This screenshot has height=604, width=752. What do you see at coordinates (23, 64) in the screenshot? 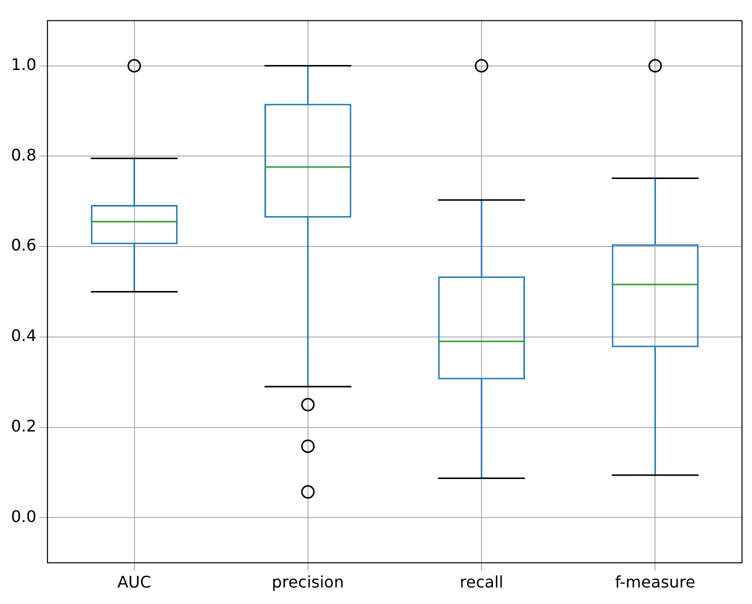
I see `y-tick-label: 1.0` at bounding box center [23, 64].